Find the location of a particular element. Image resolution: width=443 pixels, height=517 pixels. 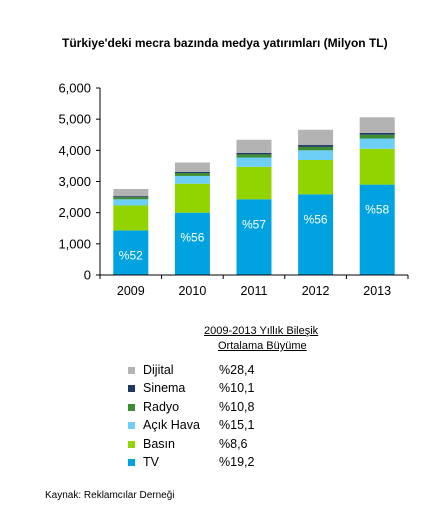

legend-growth-value: %10,8 is located at coordinates (237, 406).